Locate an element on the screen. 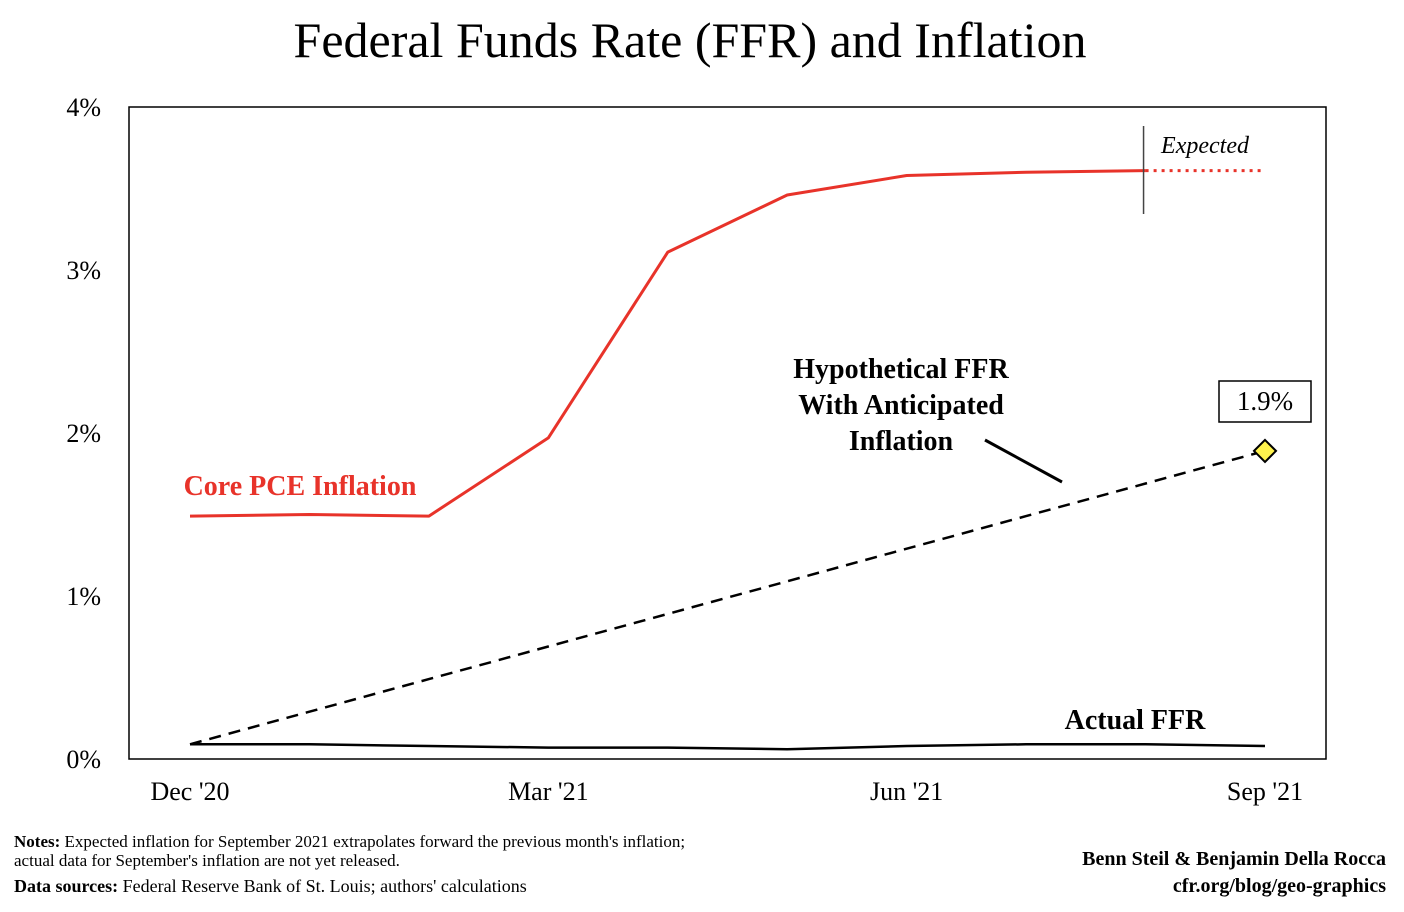  label-hypothetical-ffr-line: Hypothetical FFR is located at coordinates (901, 369).